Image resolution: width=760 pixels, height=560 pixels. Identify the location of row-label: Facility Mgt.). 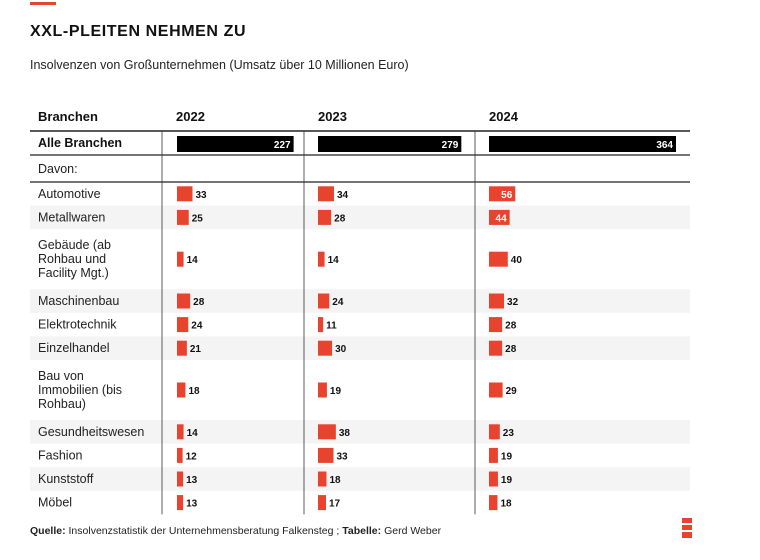
(73, 273).